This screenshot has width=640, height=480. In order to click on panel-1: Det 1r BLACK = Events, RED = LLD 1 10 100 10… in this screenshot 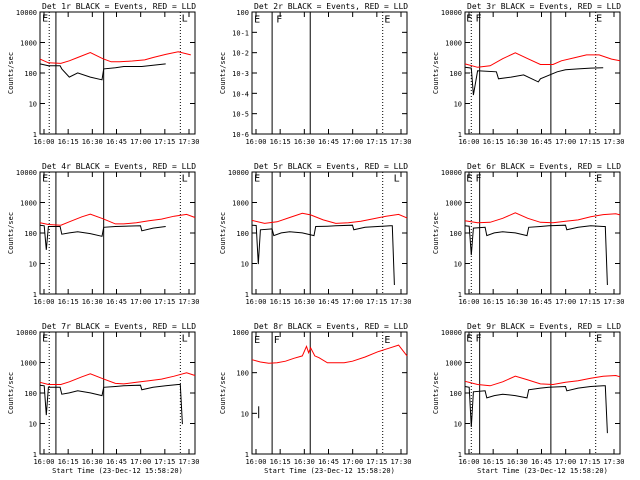, I will do `click(103, 74)`.